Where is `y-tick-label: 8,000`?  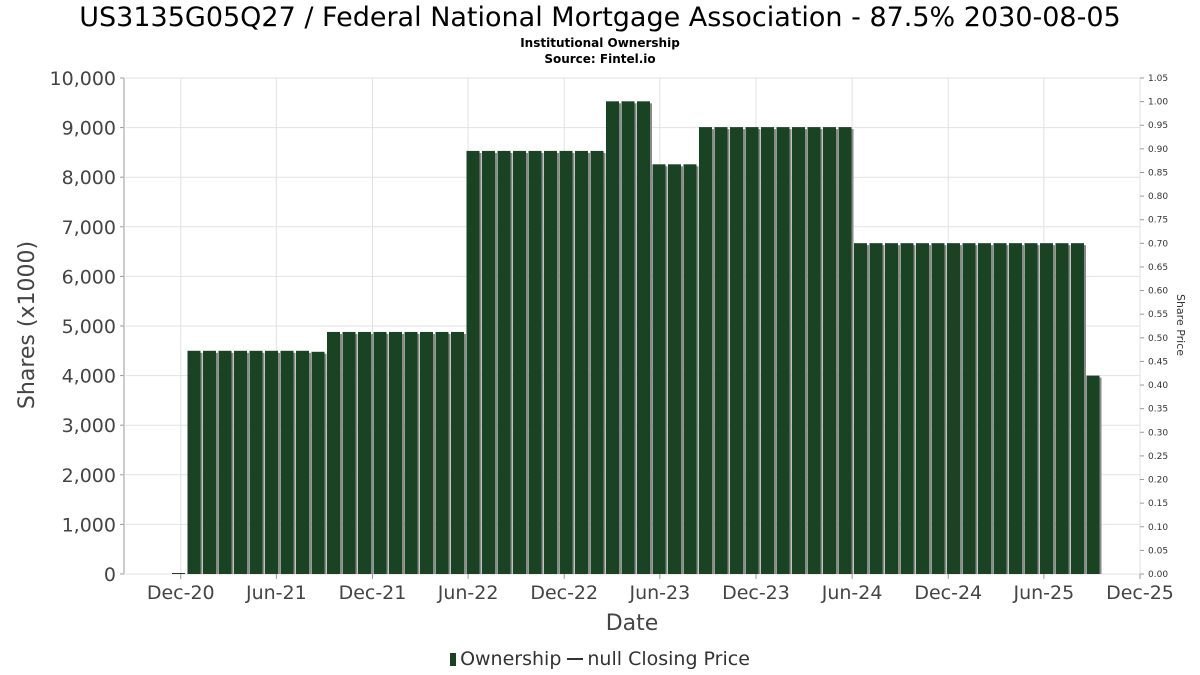 y-tick-label: 8,000 is located at coordinates (89, 178).